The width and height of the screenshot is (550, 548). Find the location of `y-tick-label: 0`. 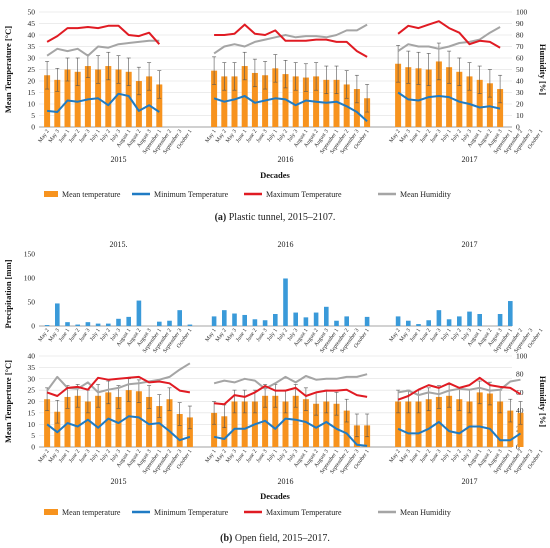

y-tick-label: 0 is located at coordinates (33, 326).